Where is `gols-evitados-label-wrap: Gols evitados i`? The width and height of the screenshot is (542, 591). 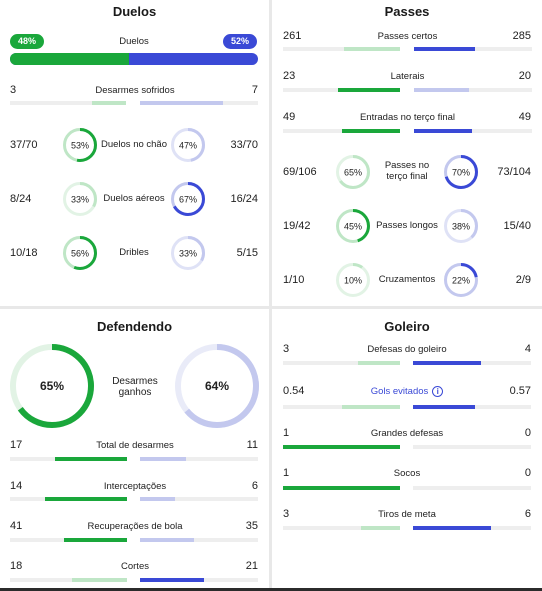 gols-evitados-label-wrap: Gols evitados i is located at coordinates (407, 391).